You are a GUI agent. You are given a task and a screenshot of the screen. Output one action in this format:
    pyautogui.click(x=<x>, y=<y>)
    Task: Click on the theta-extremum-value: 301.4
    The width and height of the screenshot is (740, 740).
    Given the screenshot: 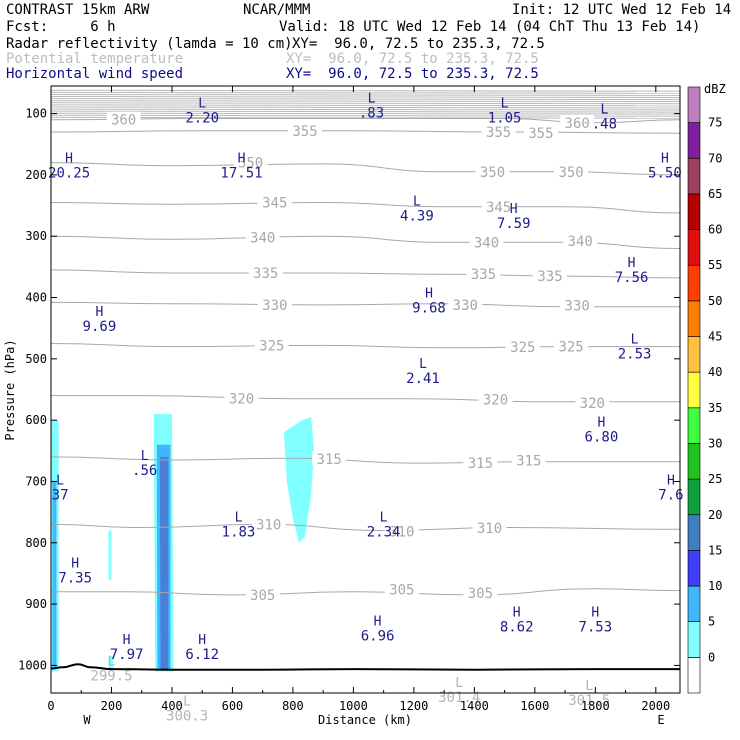 What is the action you would take?
    pyautogui.click(x=459, y=698)
    